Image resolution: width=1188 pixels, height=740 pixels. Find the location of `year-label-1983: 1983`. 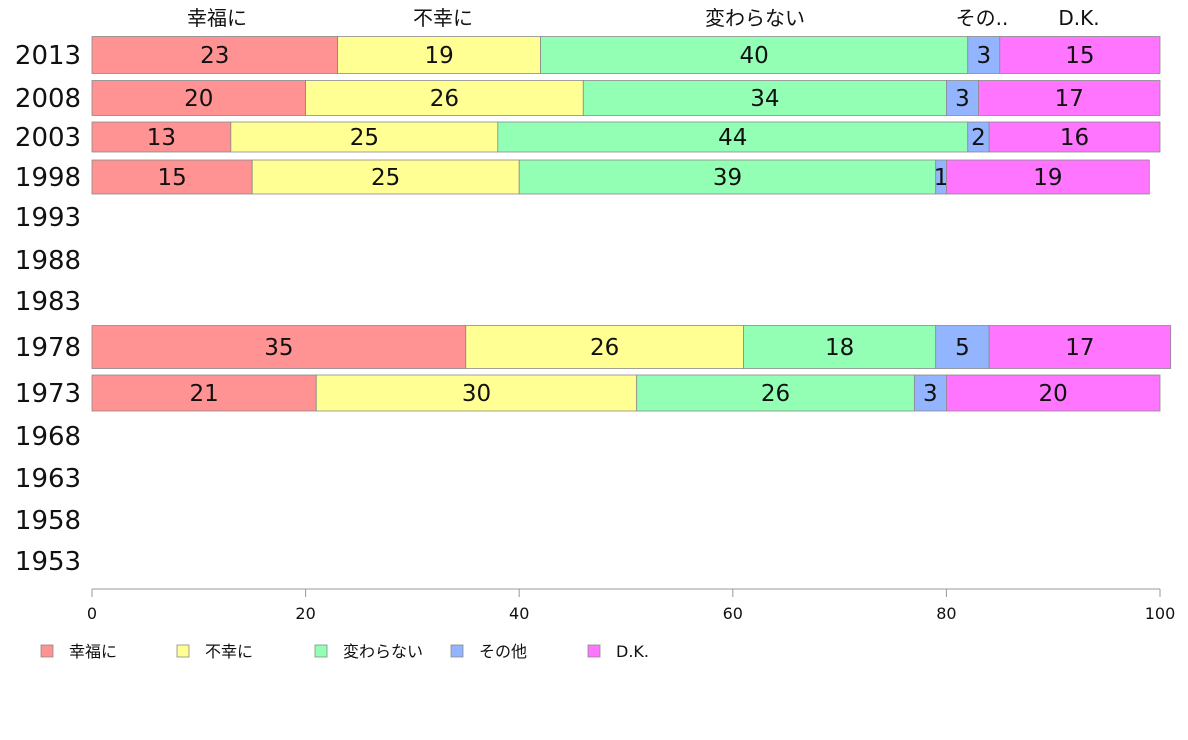

year-label-1983: 1983 is located at coordinates (48, 302).